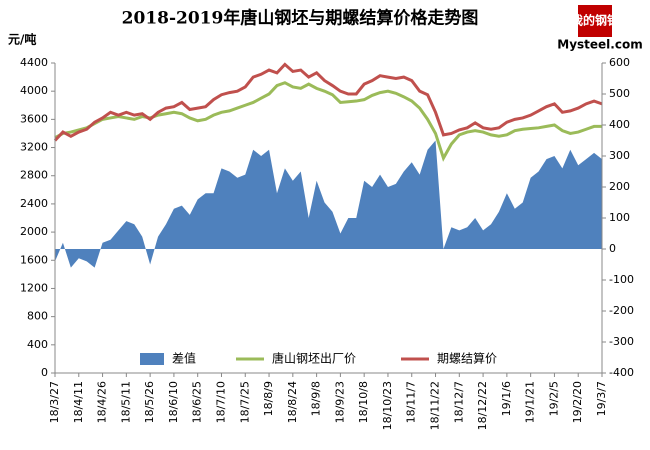  I want to click on y-tick-label: 0, so click(44, 372).